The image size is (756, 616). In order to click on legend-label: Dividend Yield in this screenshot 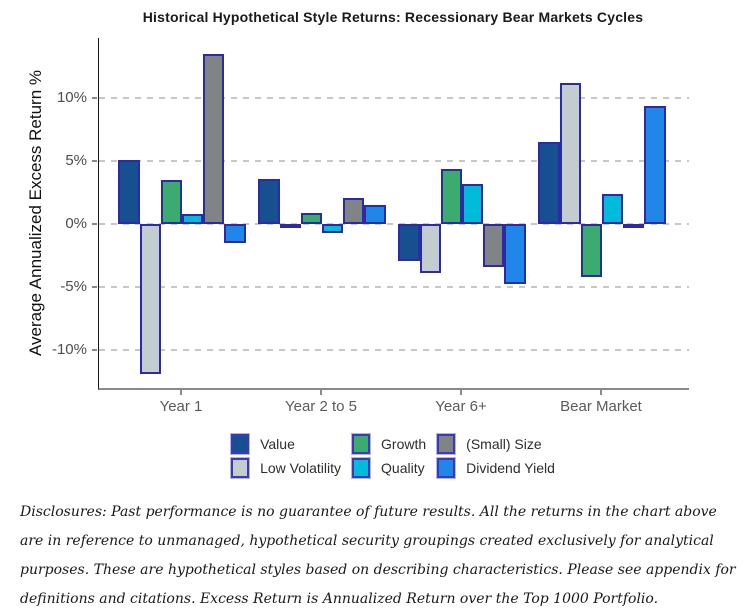, I will do `click(510, 467)`.